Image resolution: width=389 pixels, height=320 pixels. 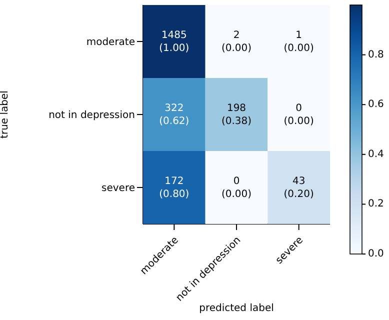 I want to click on color-bar-label: 0.0, so click(x=376, y=254).